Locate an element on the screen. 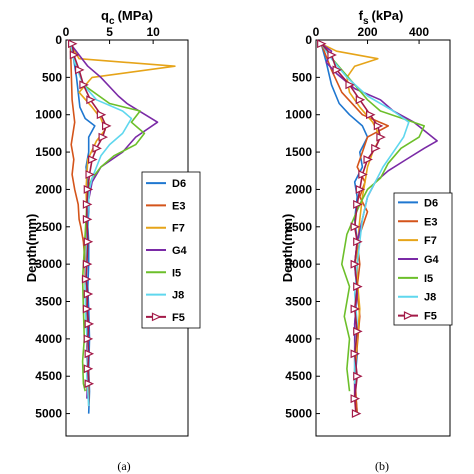 The width and height of the screenshot is (474, 474). panel-b-x-title-sub: s is located at coordinates (366, 21).